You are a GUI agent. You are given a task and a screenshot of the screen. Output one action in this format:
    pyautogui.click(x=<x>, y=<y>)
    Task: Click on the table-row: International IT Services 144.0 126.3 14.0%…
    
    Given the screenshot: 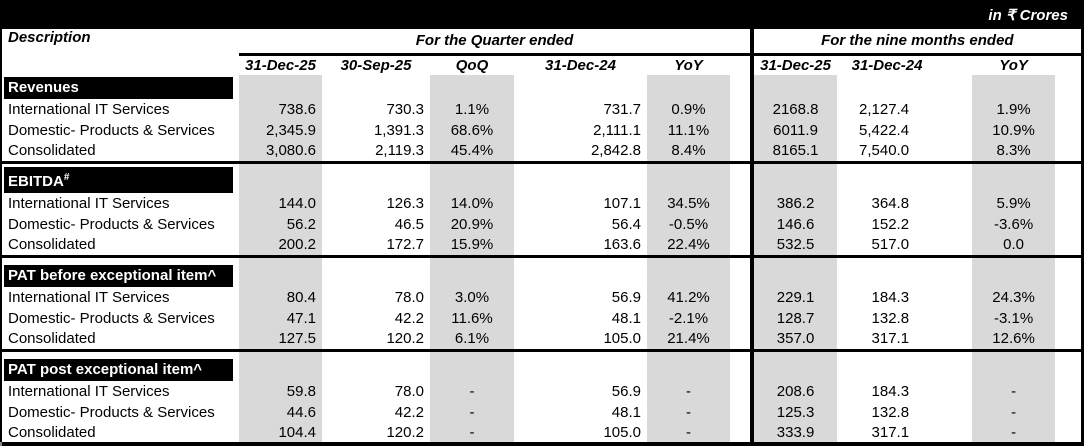 What is the action you would take?
    pyautogui.click(x=542, y=203)
    